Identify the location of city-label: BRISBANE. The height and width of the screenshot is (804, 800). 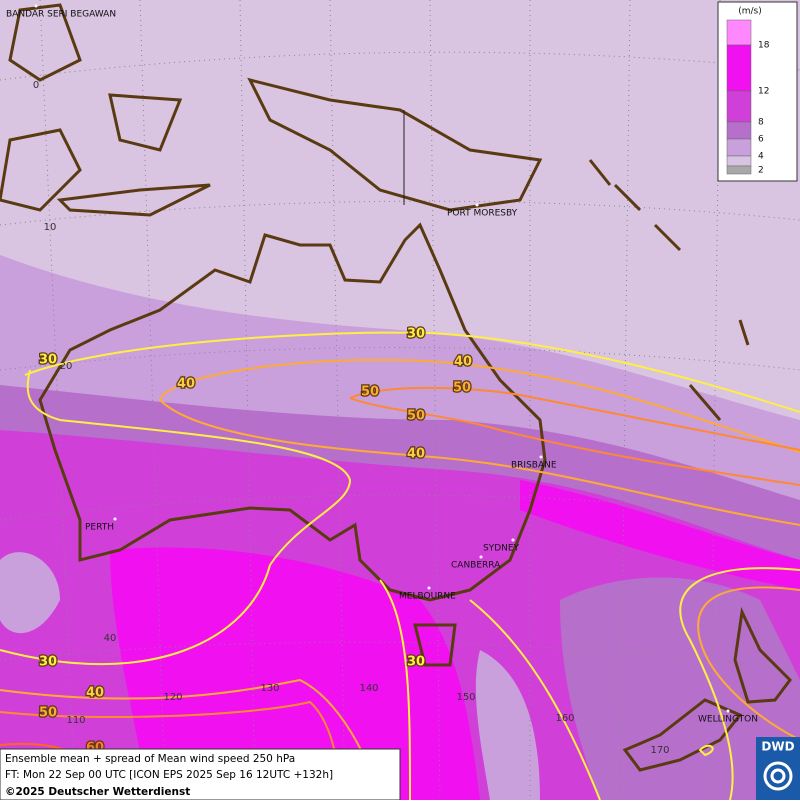
(534, 466).